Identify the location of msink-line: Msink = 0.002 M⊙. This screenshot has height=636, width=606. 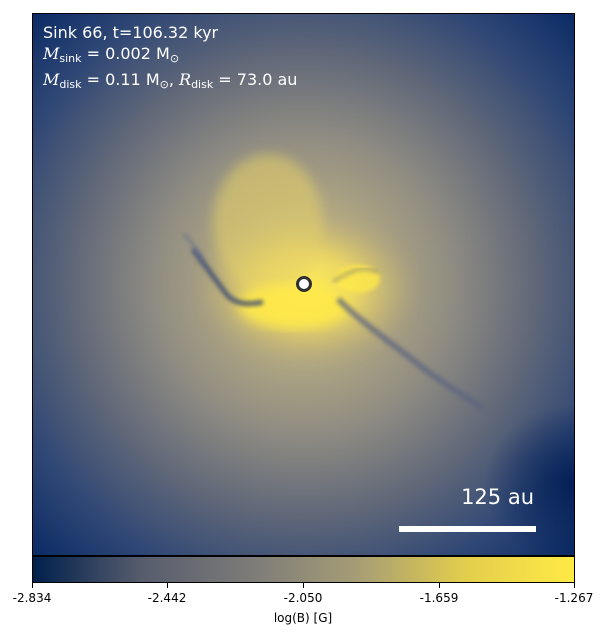
(111, 54).